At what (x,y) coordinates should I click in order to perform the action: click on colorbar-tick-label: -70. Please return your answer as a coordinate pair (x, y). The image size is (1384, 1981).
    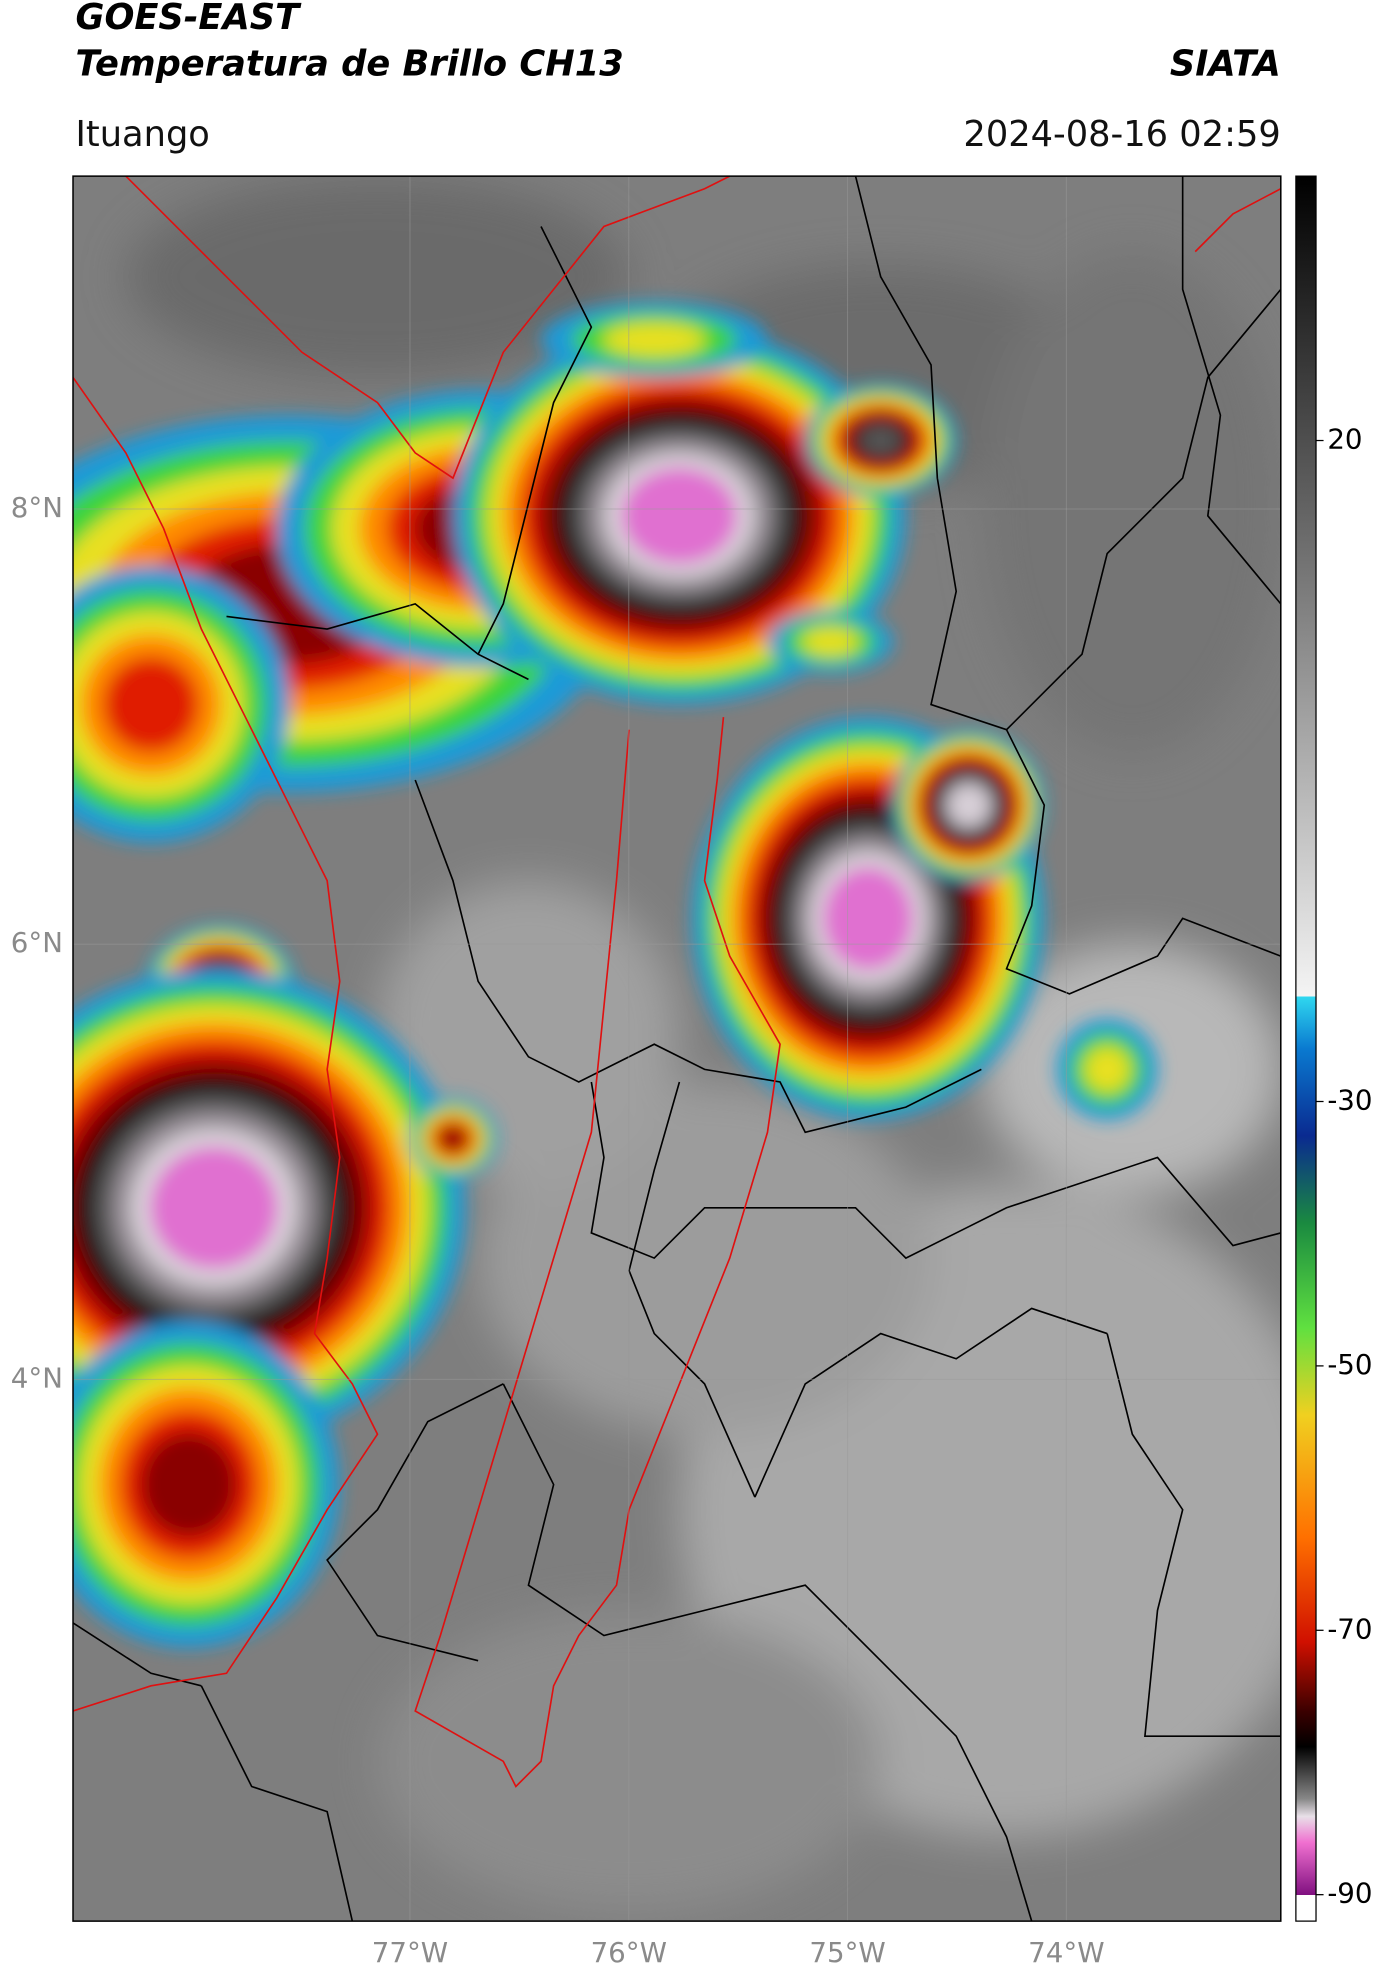
    Looking at the image, I should click on (1349, 1628).